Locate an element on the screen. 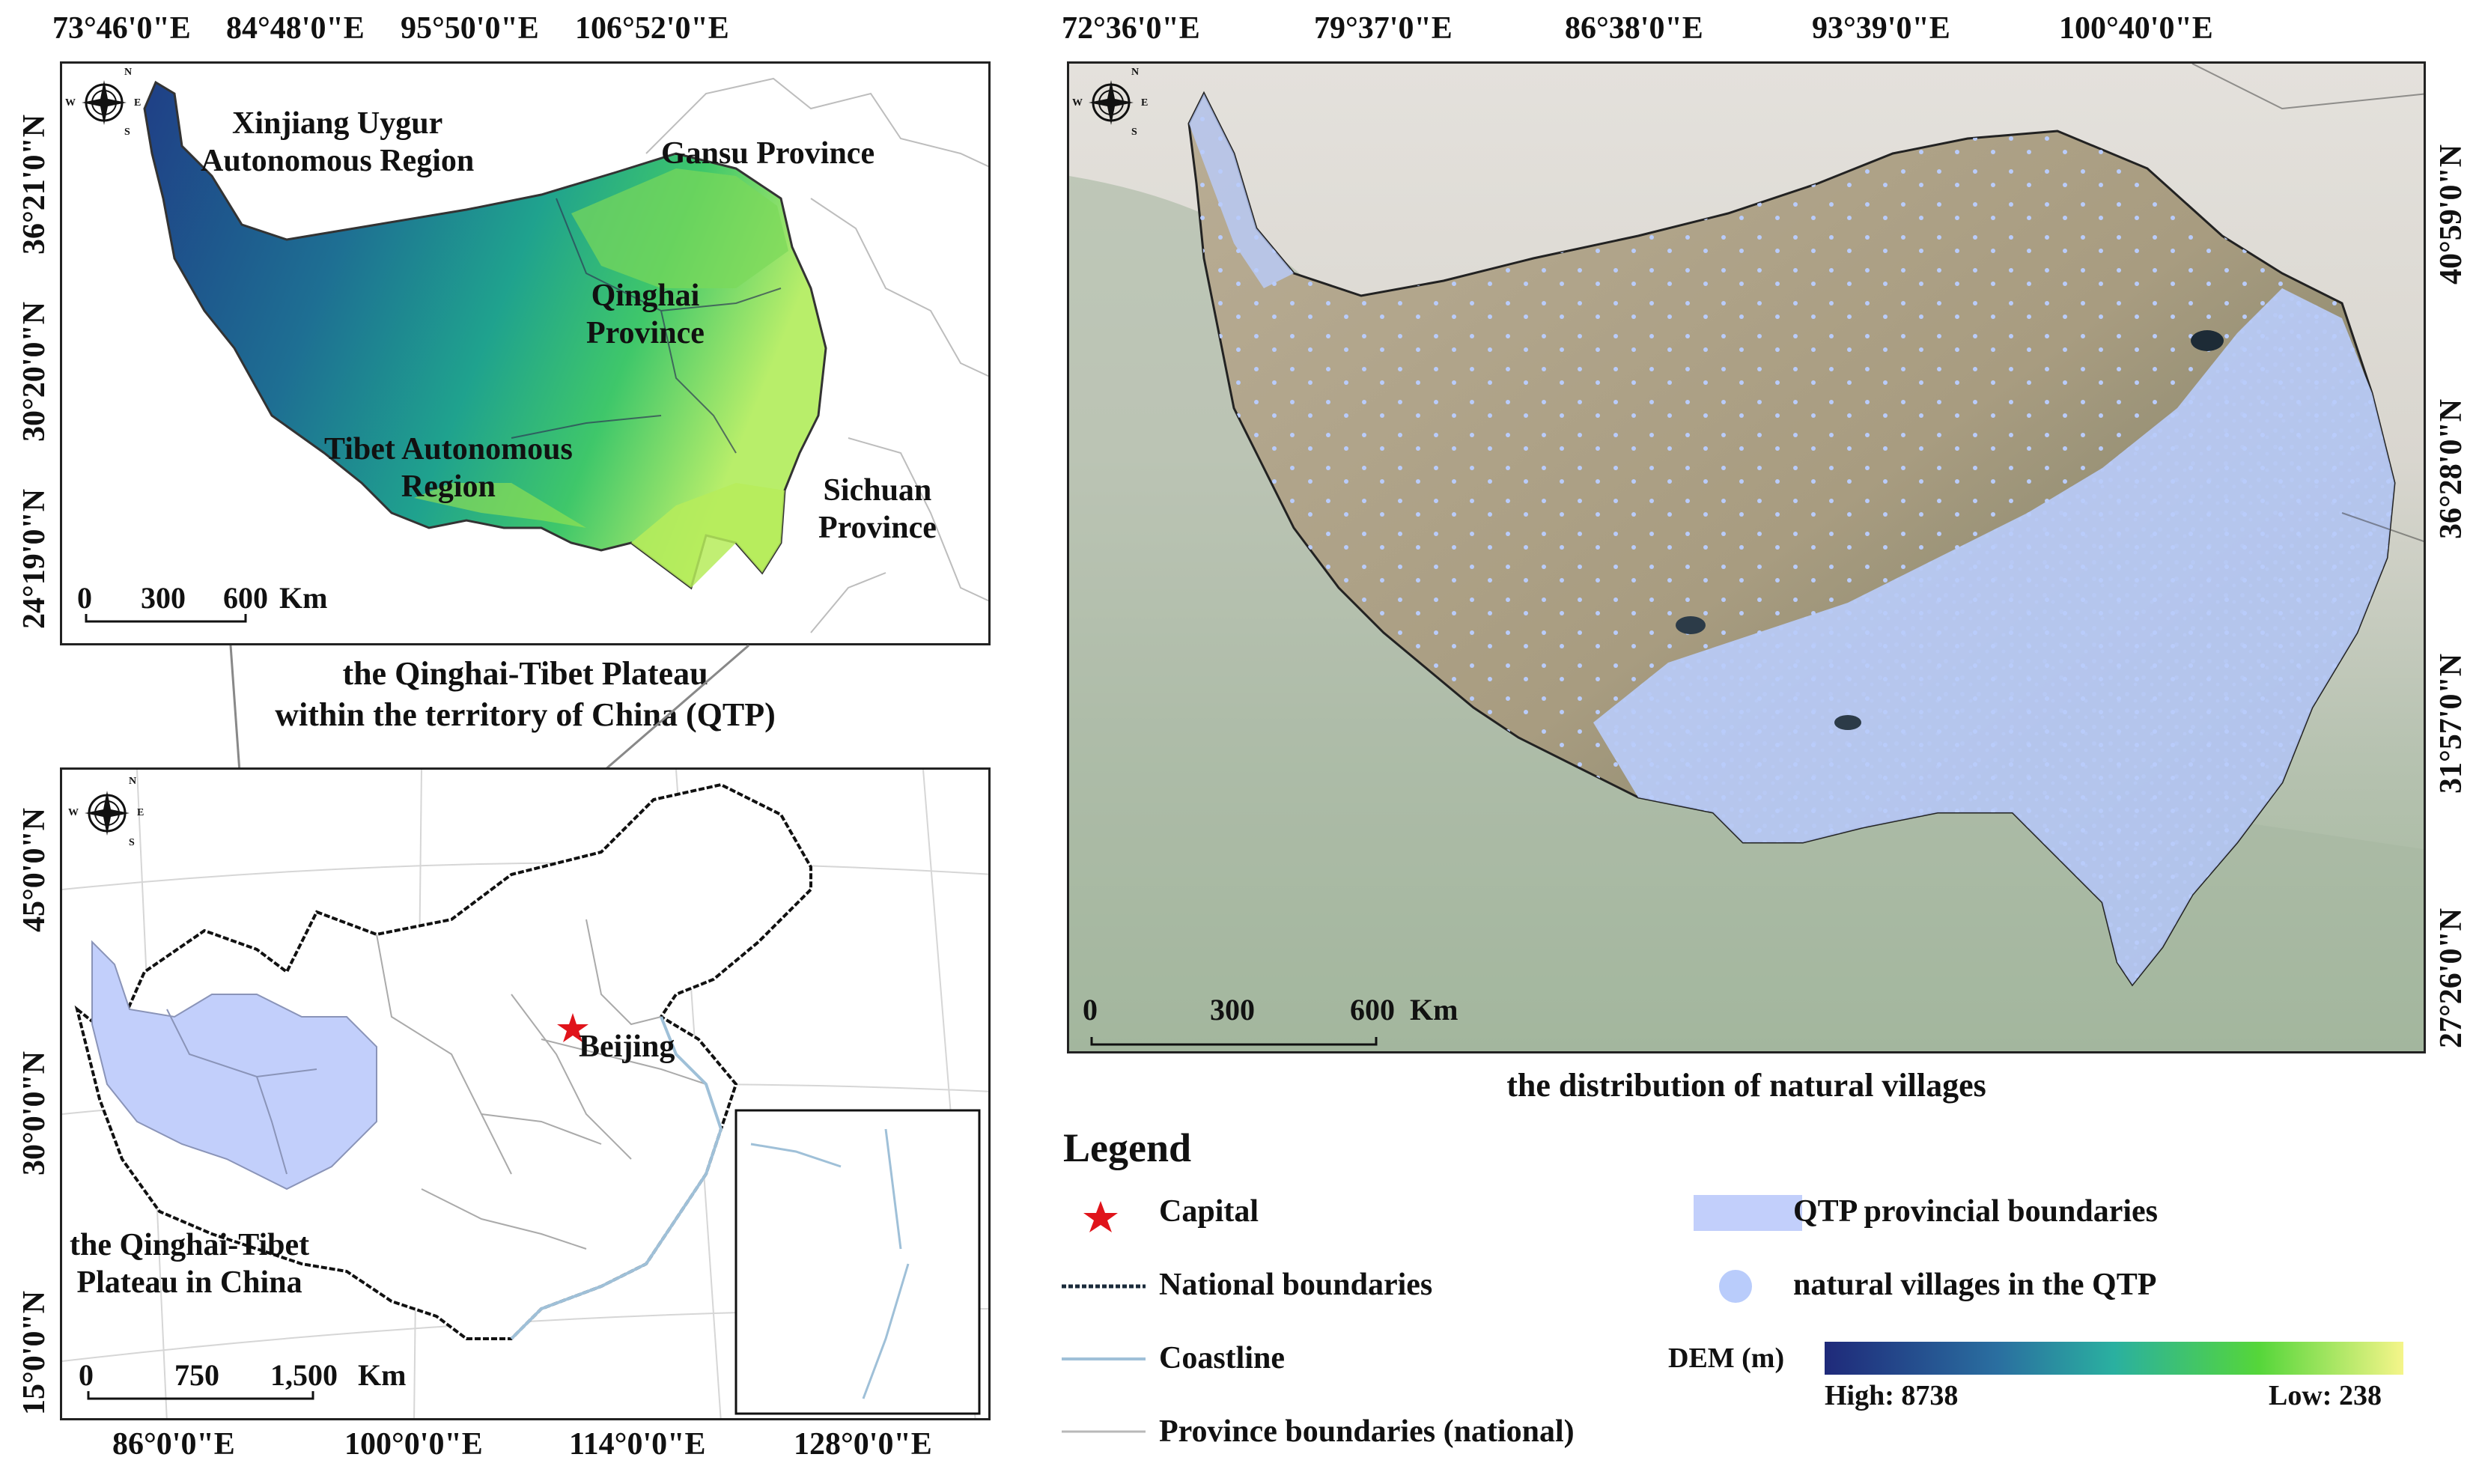  top-compass-e: E is located at coordinates (138, 103).